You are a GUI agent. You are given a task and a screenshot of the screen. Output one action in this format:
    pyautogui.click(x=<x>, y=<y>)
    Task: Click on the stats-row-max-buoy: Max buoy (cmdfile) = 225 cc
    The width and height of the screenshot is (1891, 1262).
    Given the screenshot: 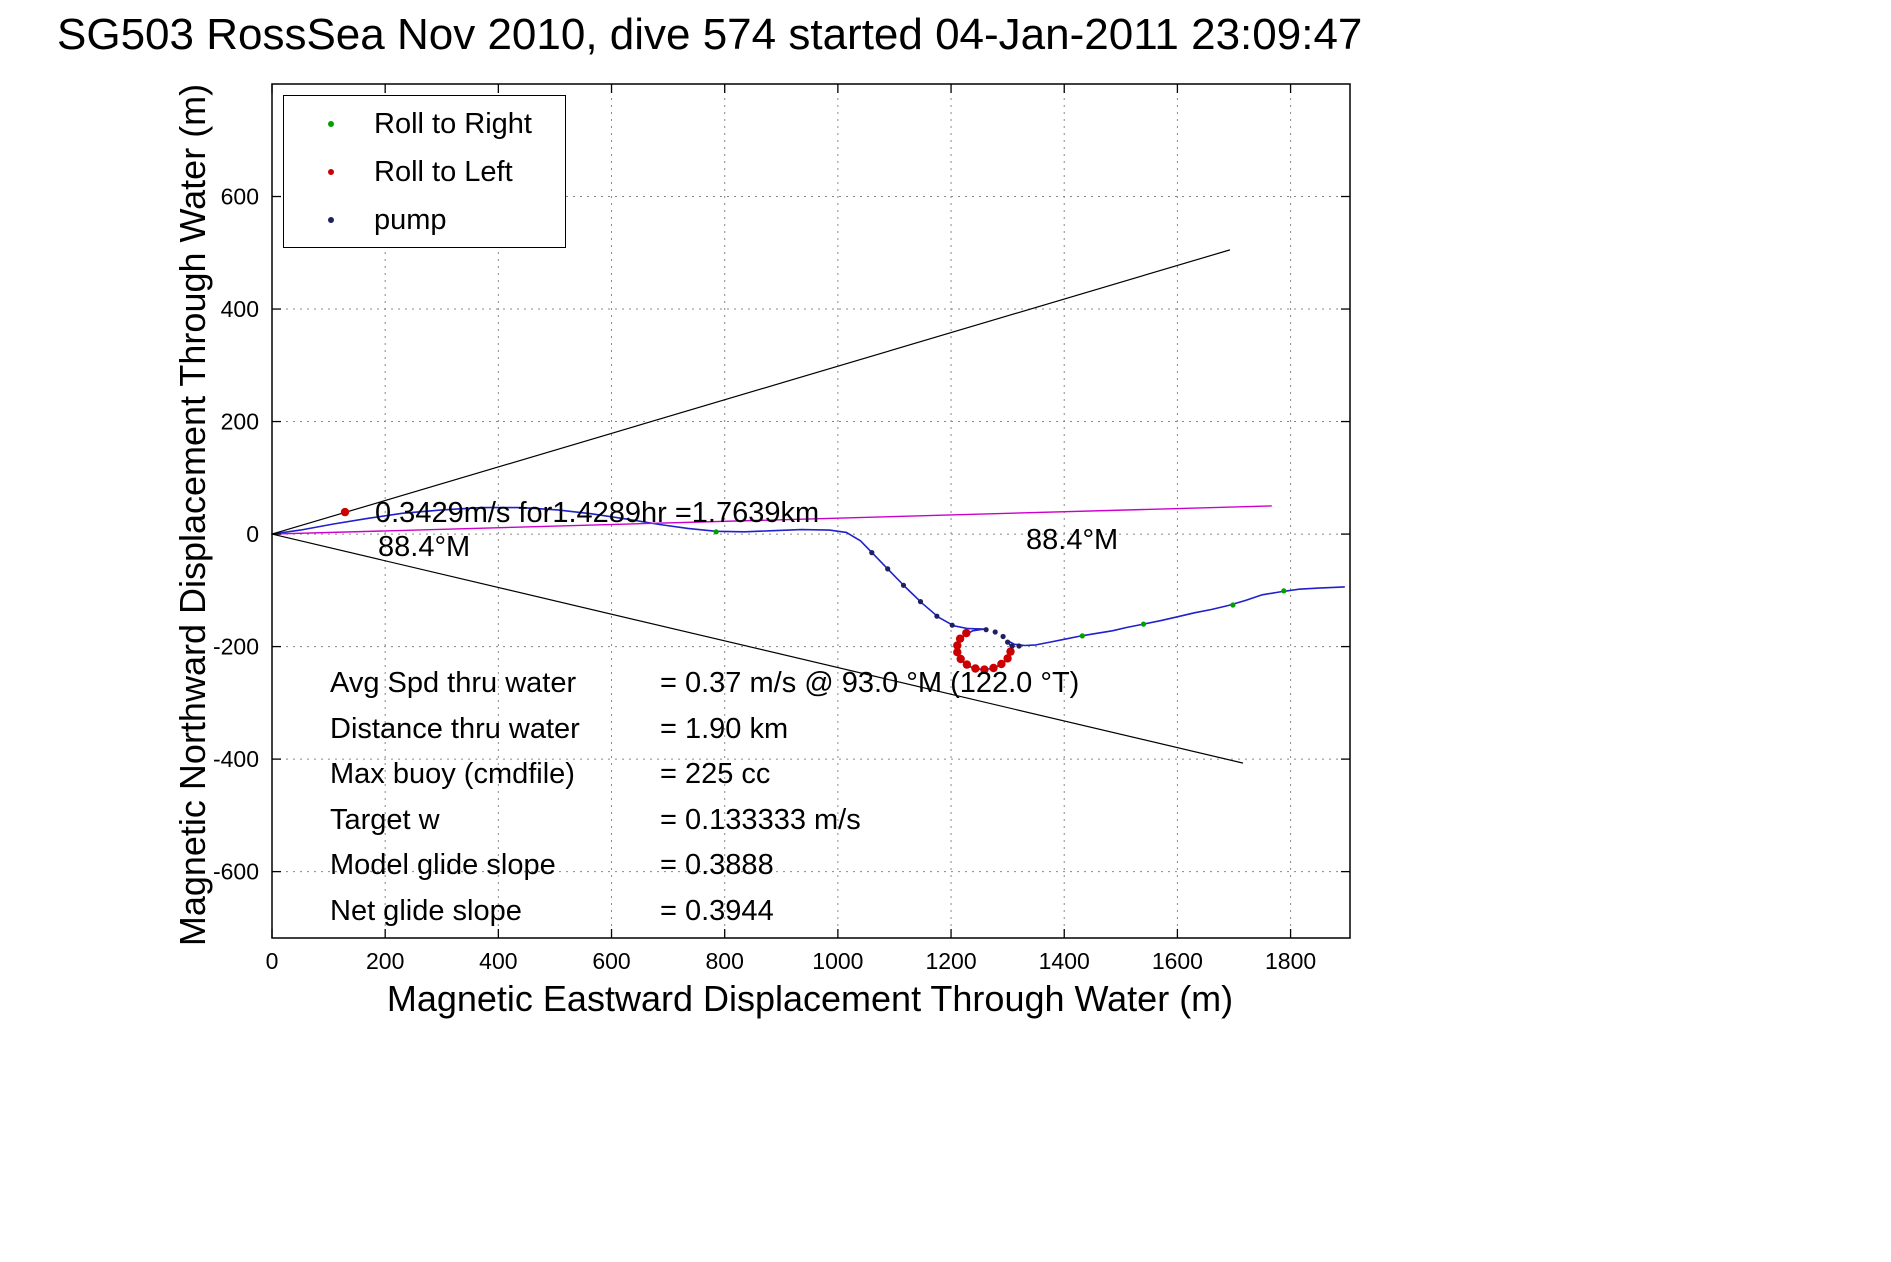 What is the action you would take?
    pyautogui.click(x=704, y=775)
    